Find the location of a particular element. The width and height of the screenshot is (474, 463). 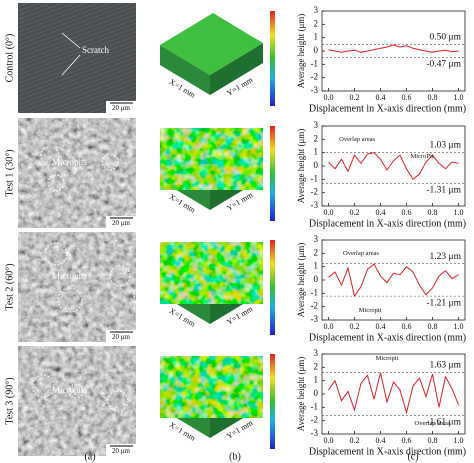

panel-label: (b) is located at coordinates (235, 456).